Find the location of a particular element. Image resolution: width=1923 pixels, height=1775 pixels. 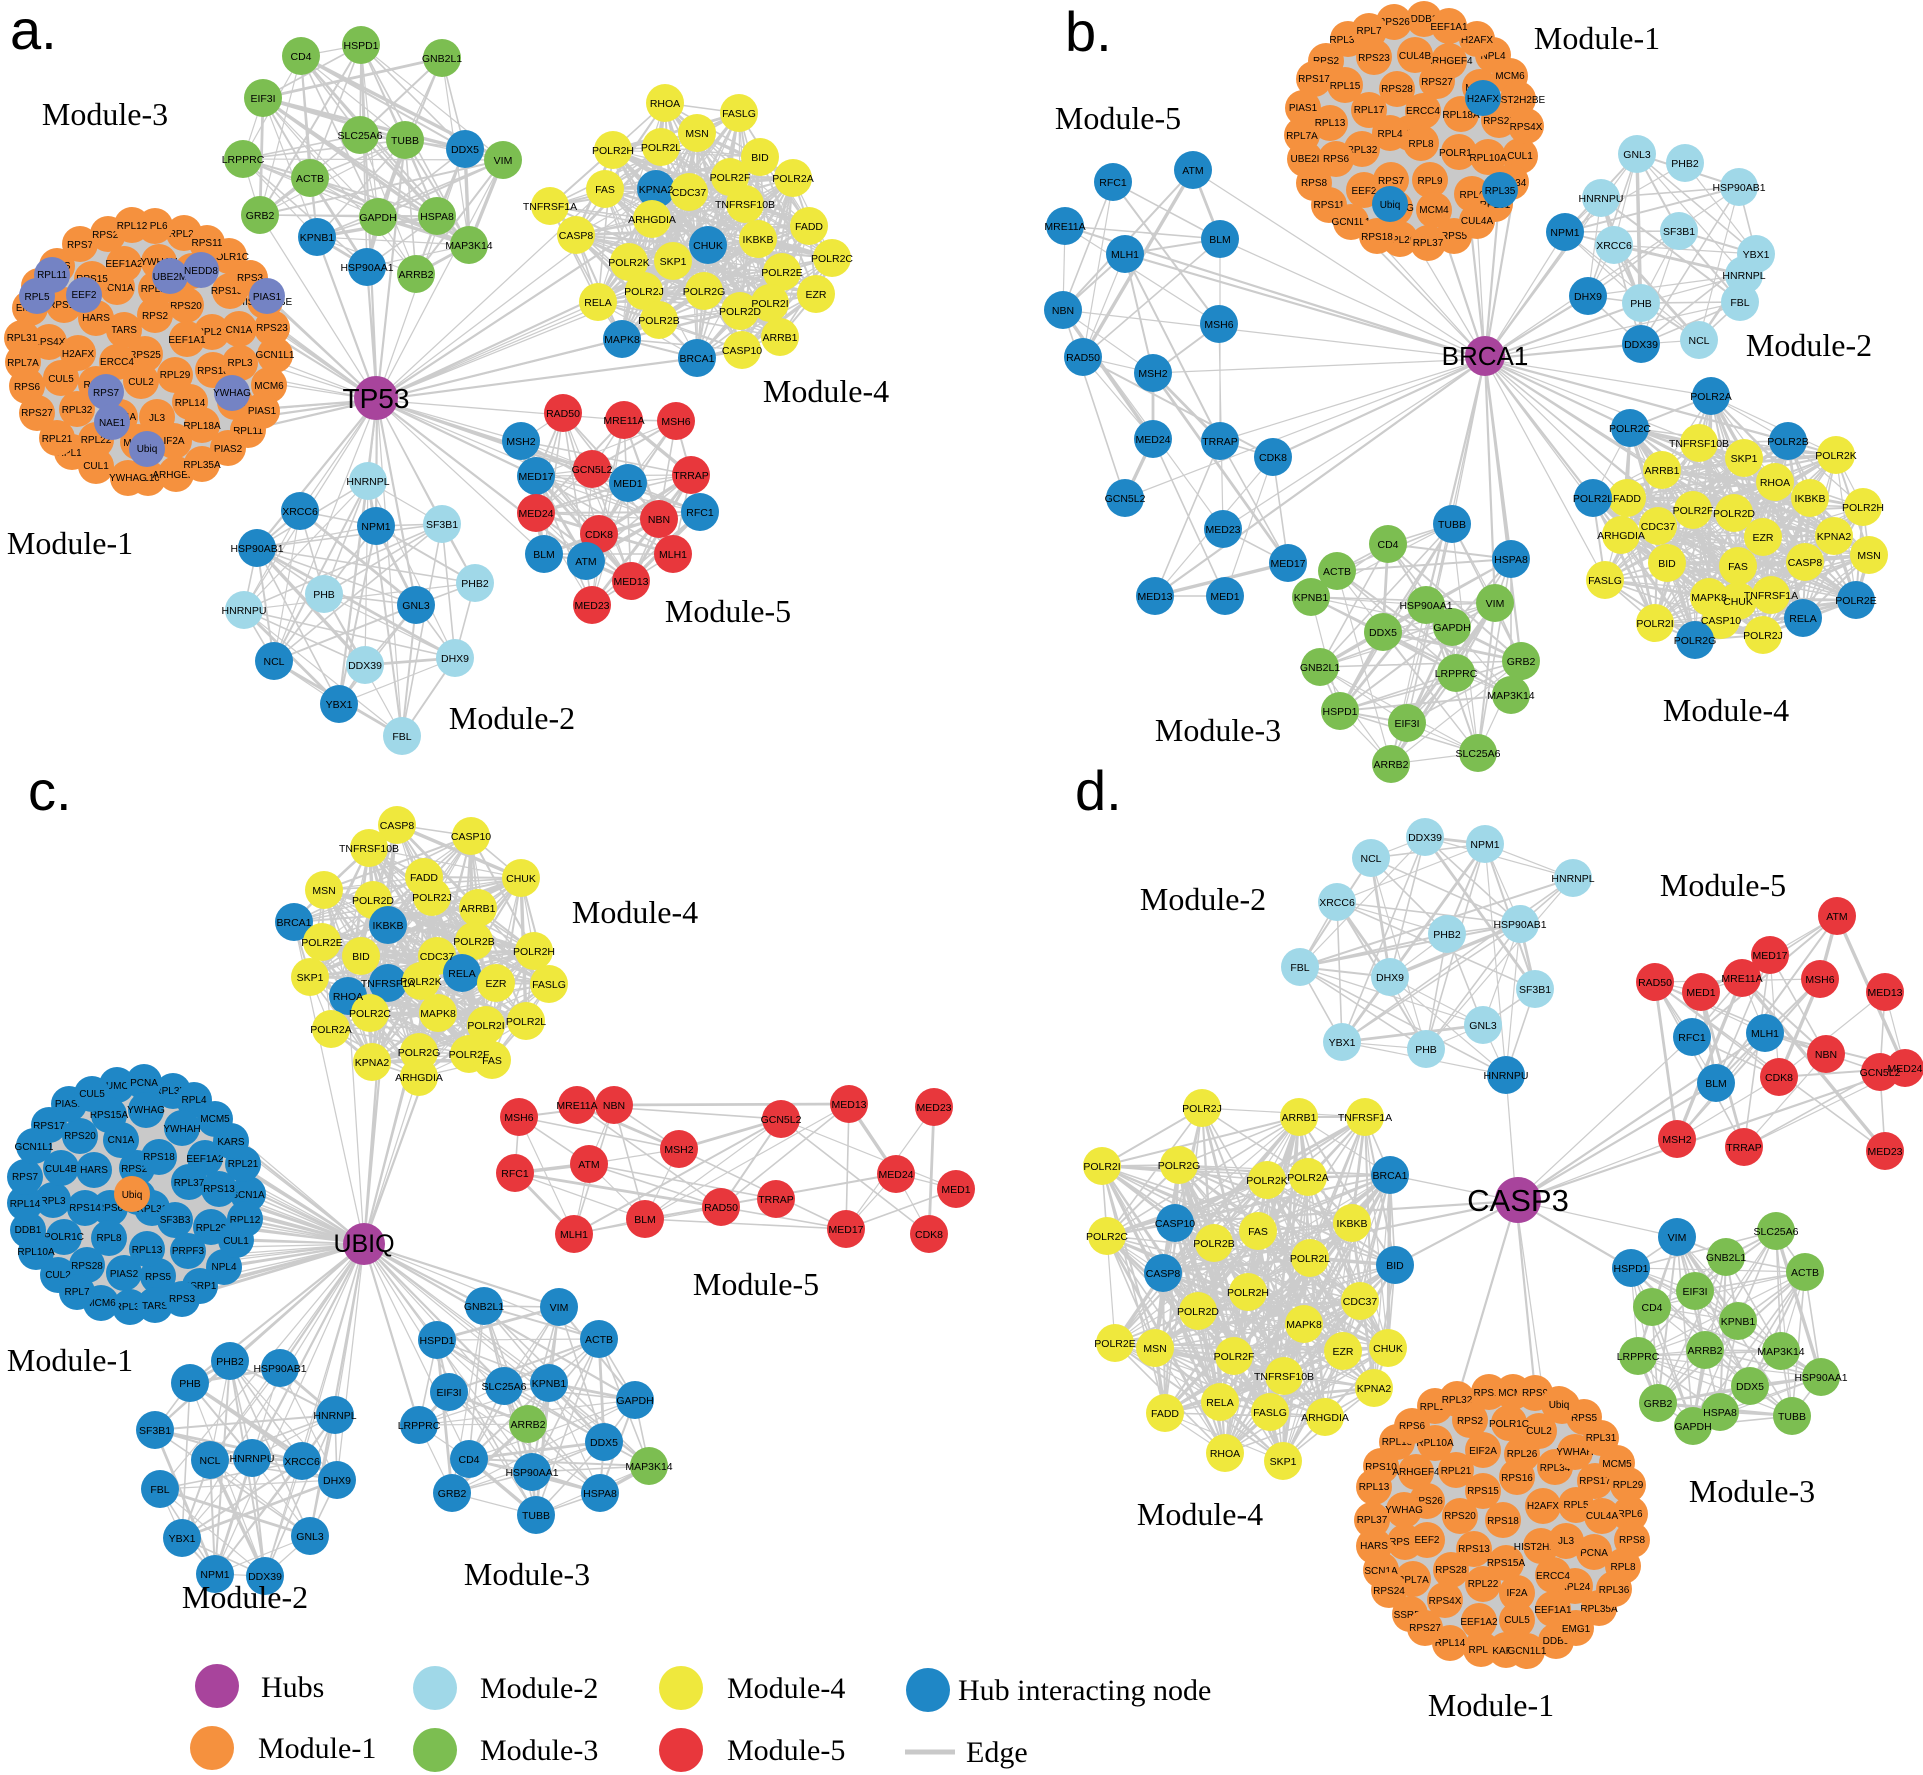

svg-text: SLC25A6 is located at coordinates (1776, 1232).